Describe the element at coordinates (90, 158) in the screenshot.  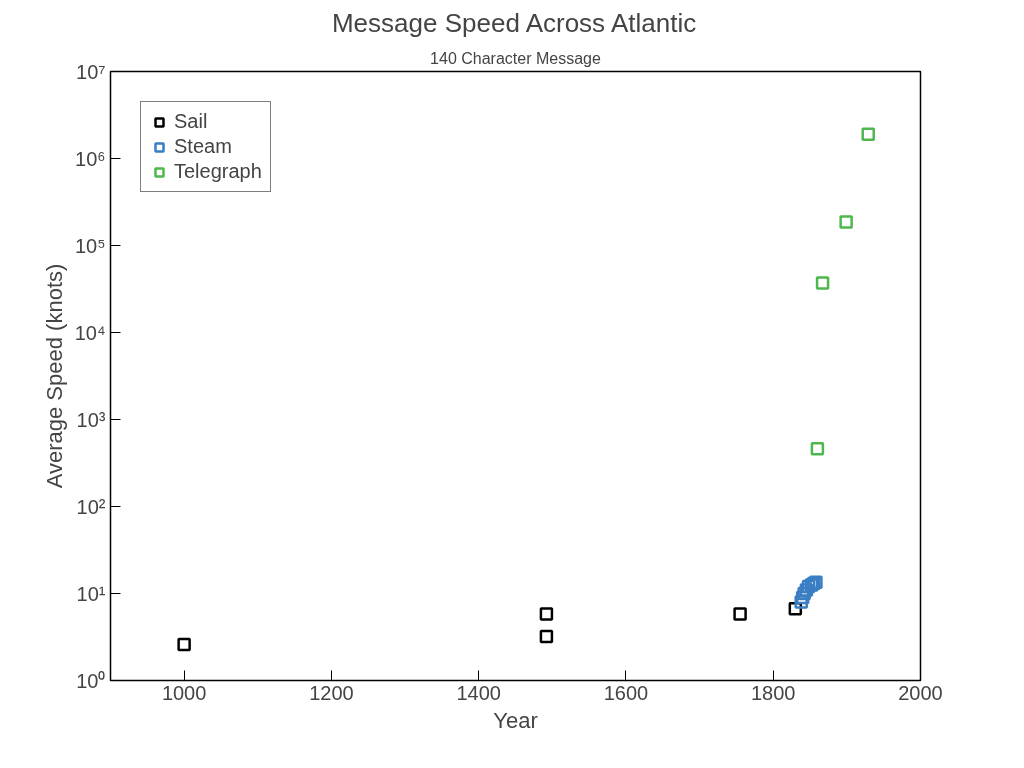
I see `y-tick-label: 10⁶` at that location.